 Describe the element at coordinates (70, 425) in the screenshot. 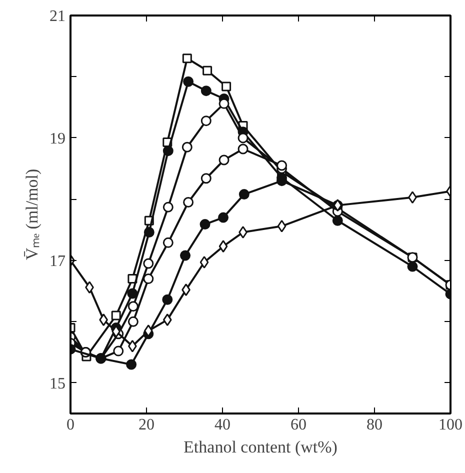

I see `x-tick-label: 0` at that location.